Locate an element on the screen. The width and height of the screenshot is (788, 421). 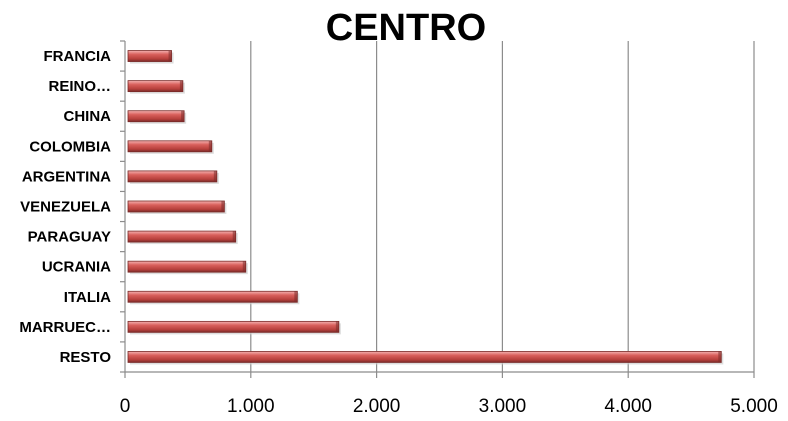
category-label: COLOMBIA is located at coordinates (70, 146).